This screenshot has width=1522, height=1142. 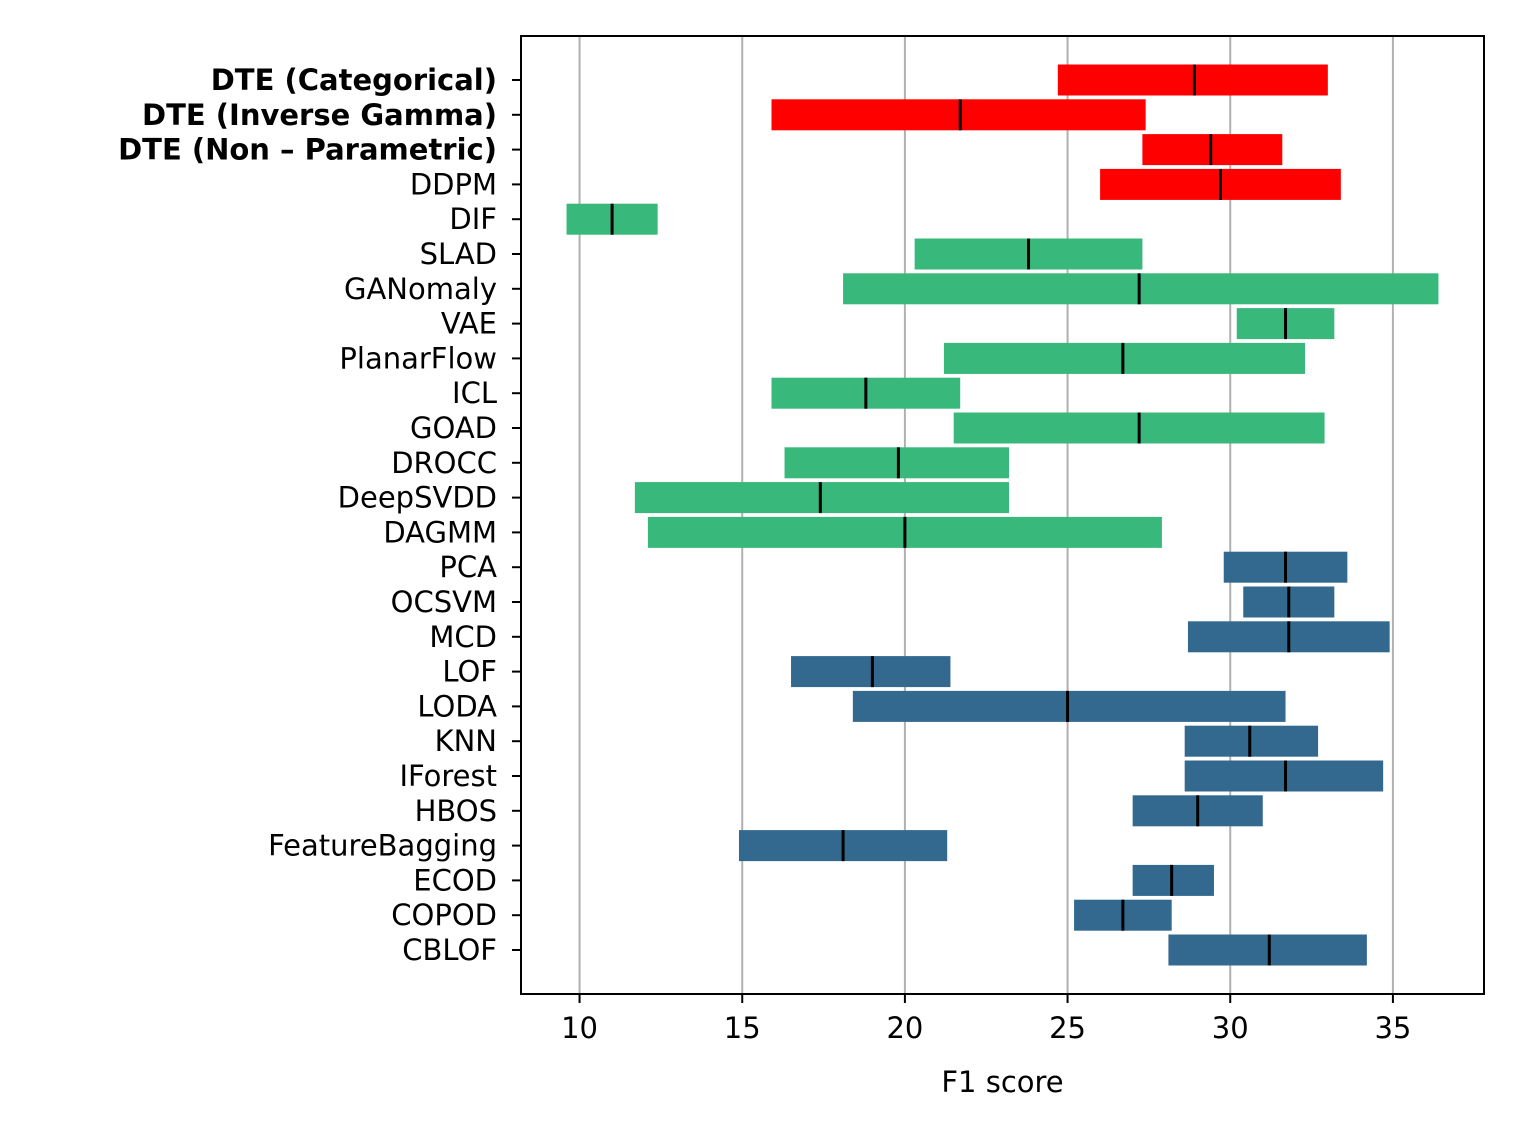 What do you see at coordinates (307, 150) in the screenshot?
I see `y-tick-label: DTE (Non – Parametric)` at bounding box center [307, 150].